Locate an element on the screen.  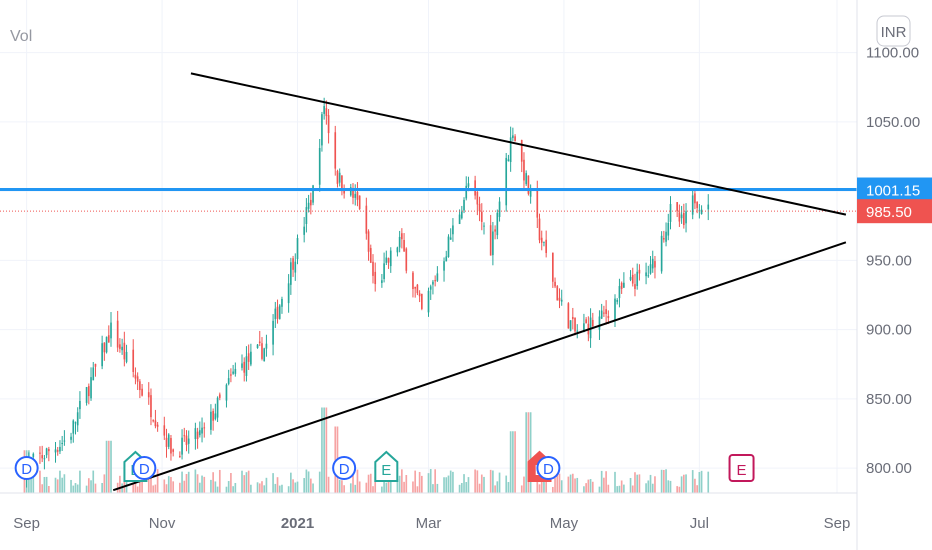
time-axis-labels: Sep Nov 2021 Mar May Jul Sep is located at coordinates (431, 523).